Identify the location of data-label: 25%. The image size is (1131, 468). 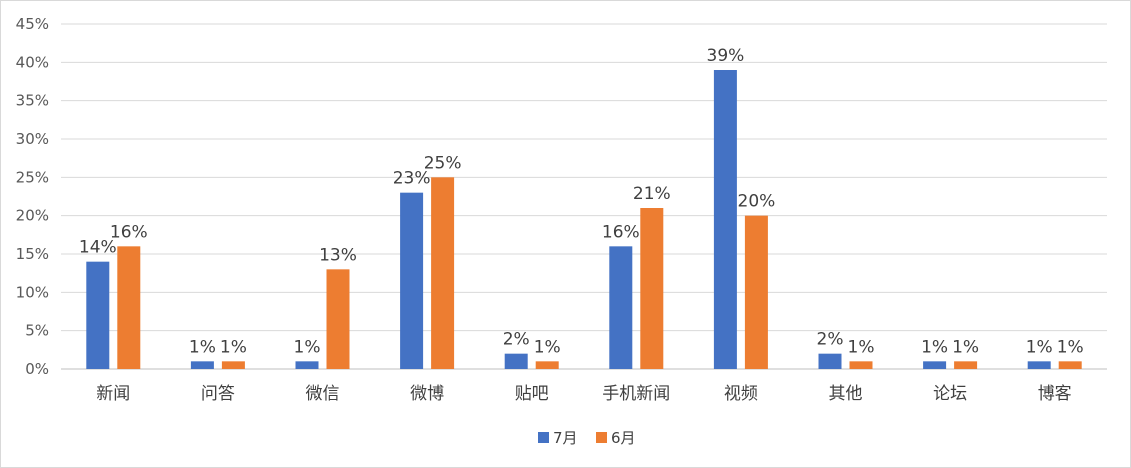
(443, 163).